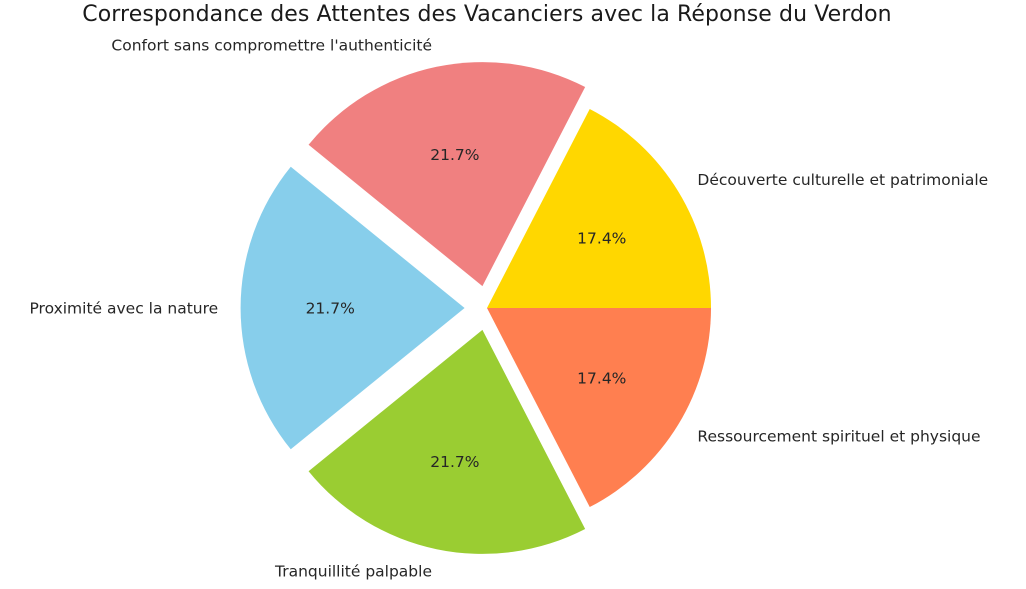  I want to click on pct-label-ressourcement: 17.4%, so click(601, 378).